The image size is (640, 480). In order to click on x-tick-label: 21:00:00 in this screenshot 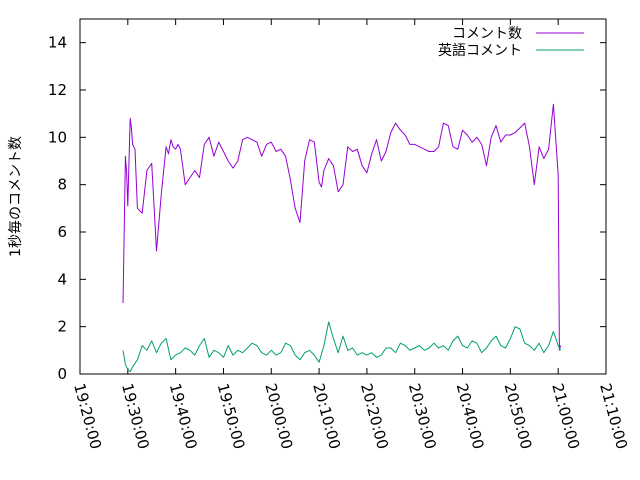, I will do `click(565, 416)`.